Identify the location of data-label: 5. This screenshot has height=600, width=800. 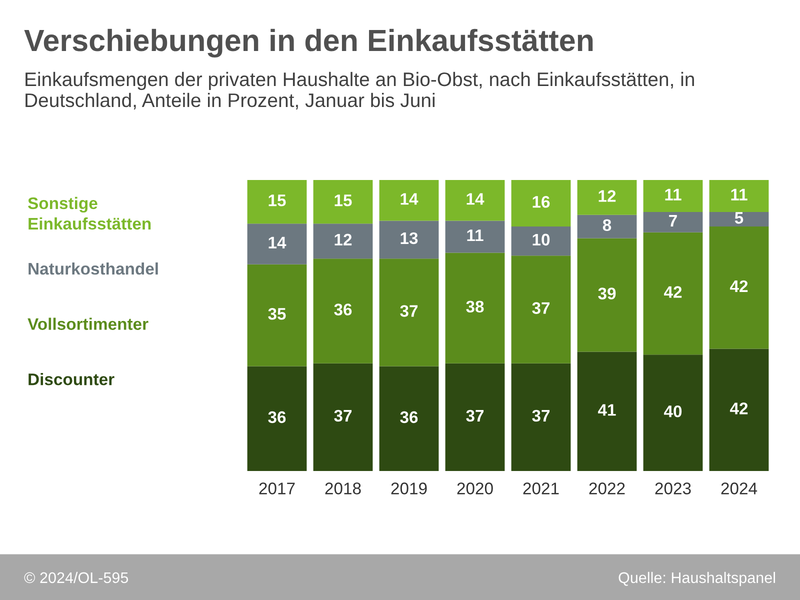
(739, 218).